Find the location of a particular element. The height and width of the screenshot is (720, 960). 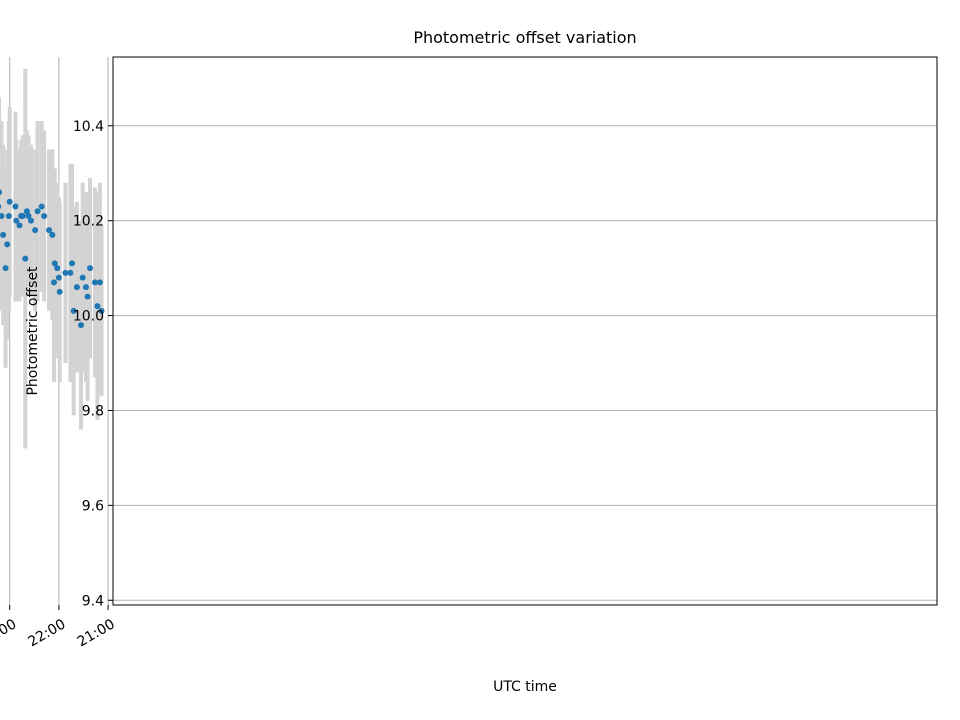

data-points is located at coordinates (52, 259).